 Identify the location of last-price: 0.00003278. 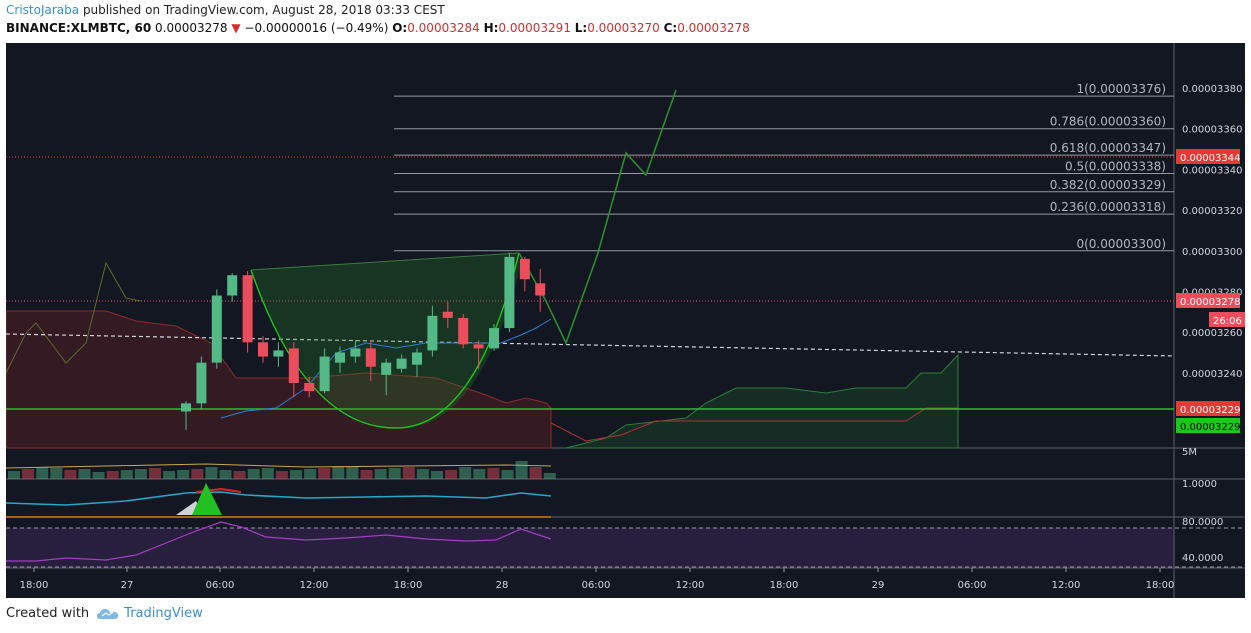
(191, 28).